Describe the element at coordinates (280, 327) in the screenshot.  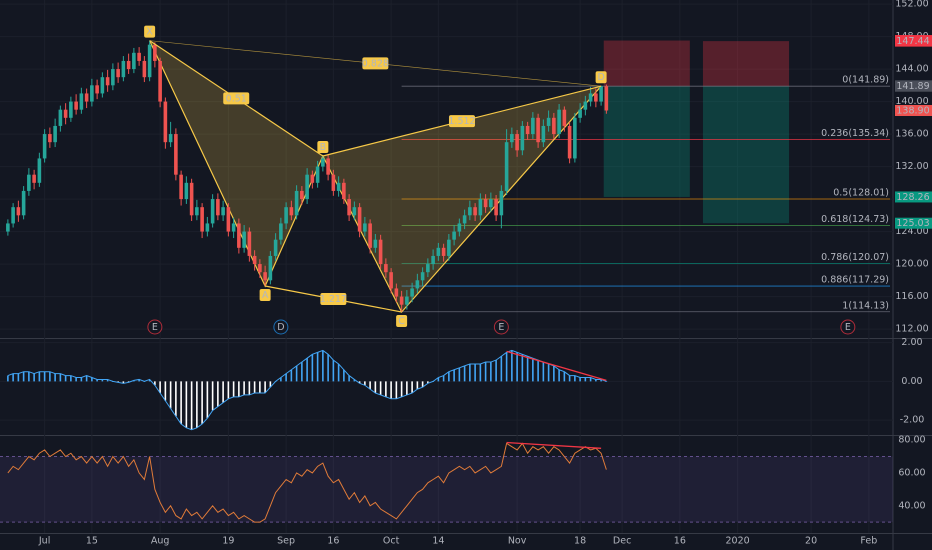
I see `event-label: D` at that location.